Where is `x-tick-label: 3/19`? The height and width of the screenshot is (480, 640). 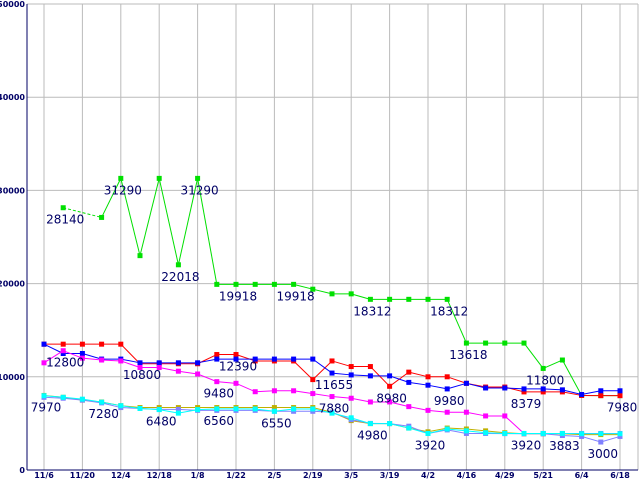
x-tick-label: 3/19 is located at coordinates (390, 475).